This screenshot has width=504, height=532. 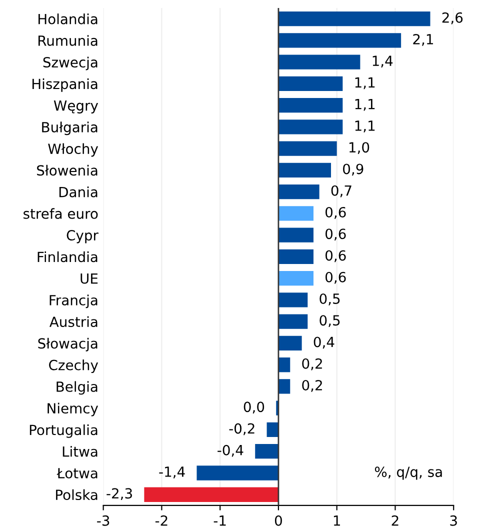 I want to click on x-tick-label: 3, so click(x=453, y=520).